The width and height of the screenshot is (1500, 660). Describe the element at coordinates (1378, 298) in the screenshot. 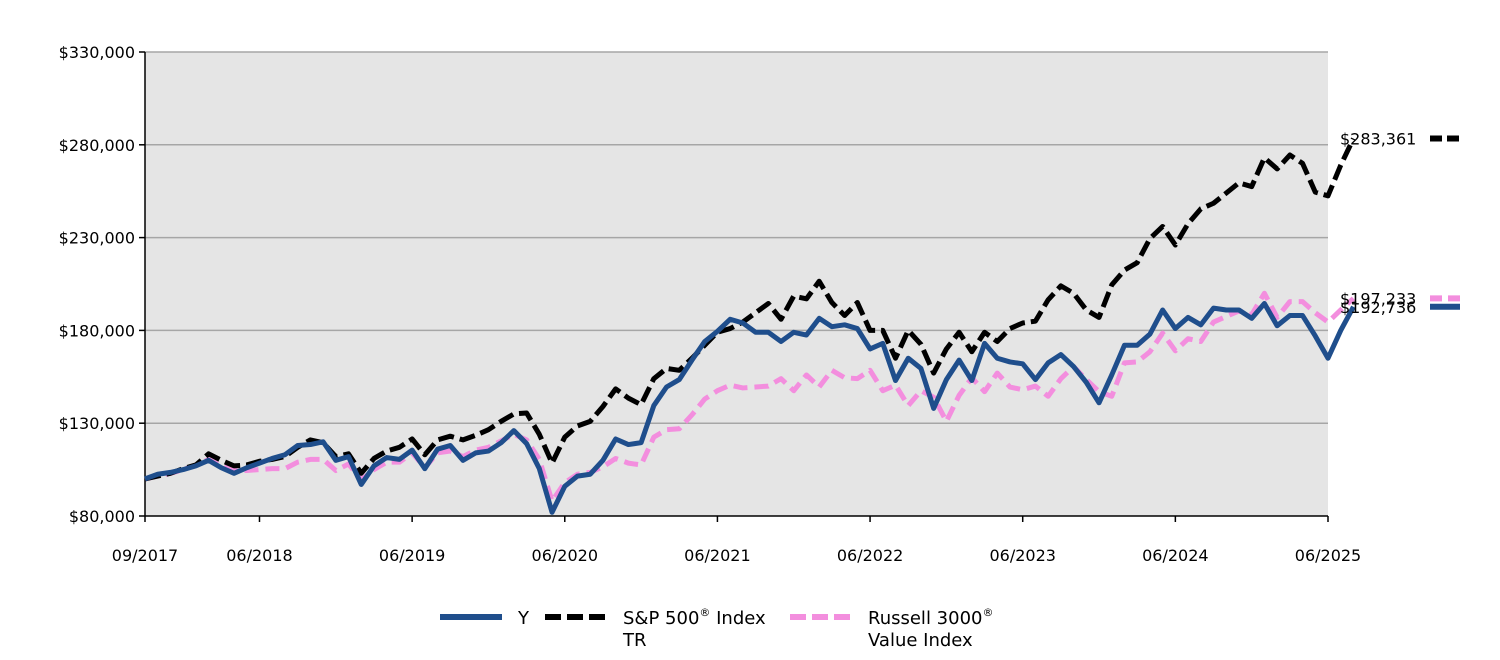

I see `end-value-label: $197,233` at that location.